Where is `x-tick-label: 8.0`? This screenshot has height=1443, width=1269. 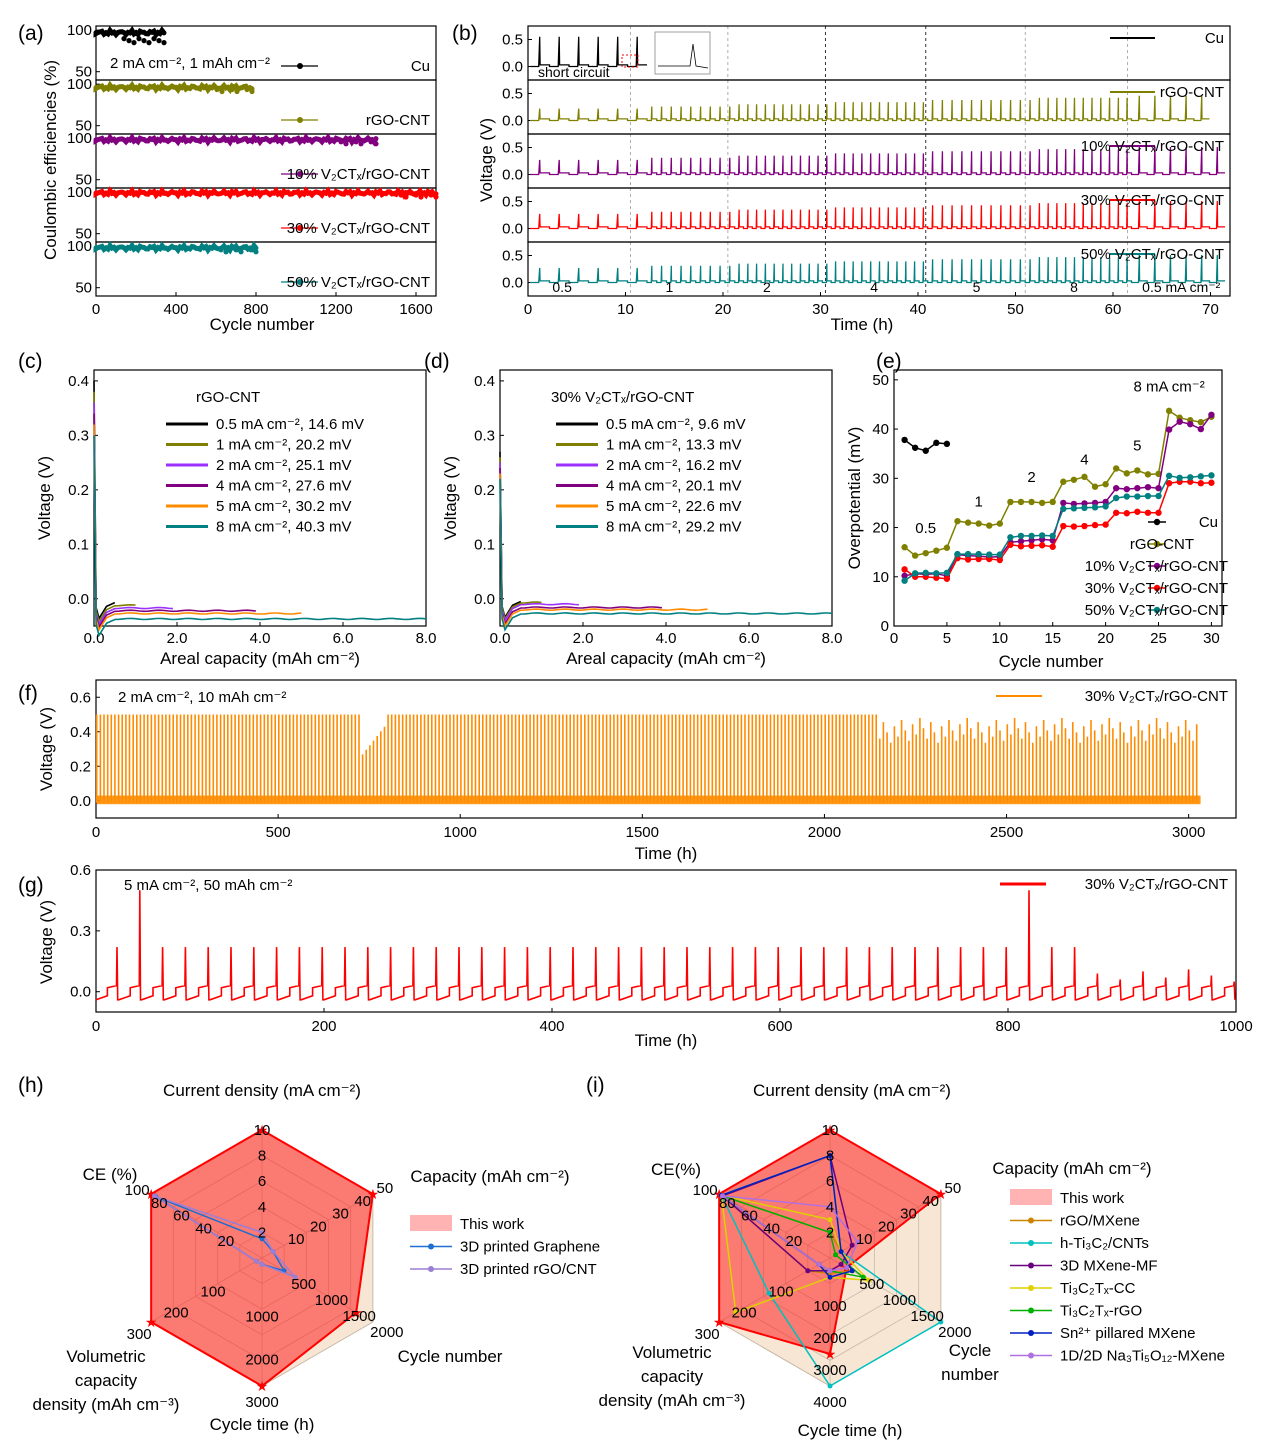
x-tick-label: 8.0 is located at coordinates (426, 638).